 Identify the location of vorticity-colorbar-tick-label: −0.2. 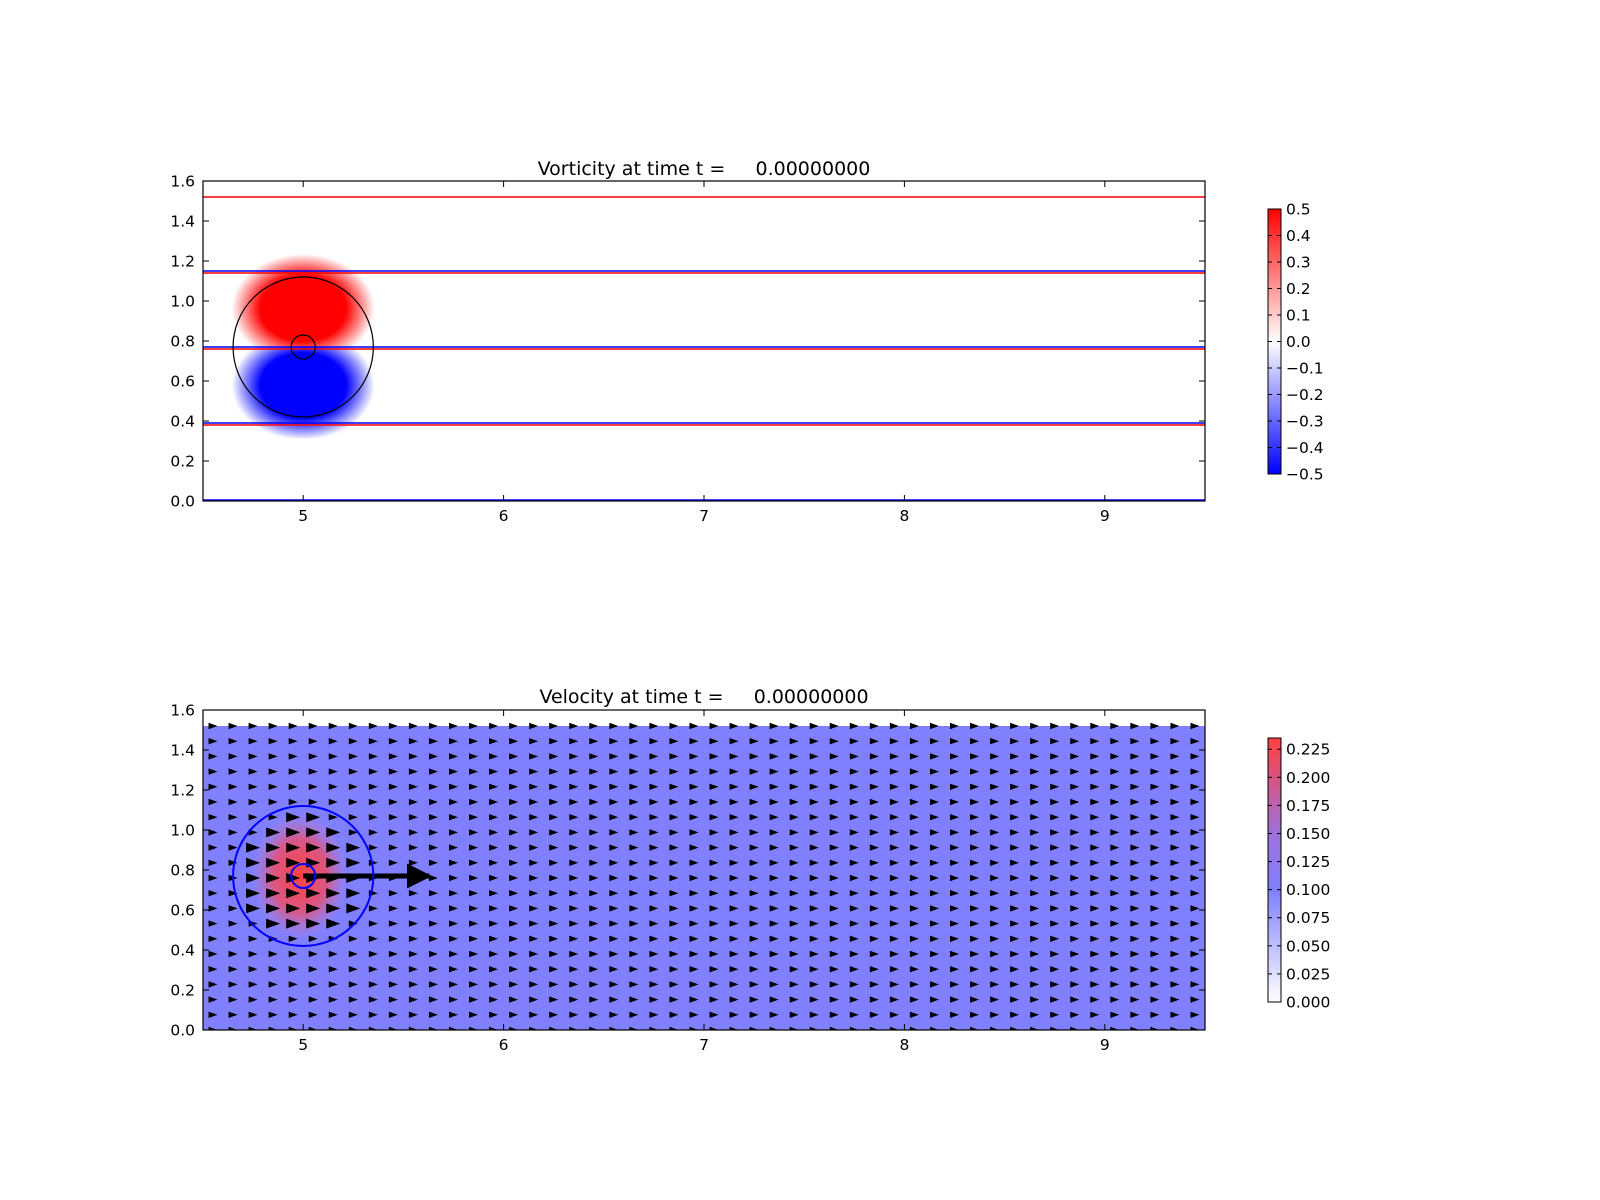
(1305, 395).